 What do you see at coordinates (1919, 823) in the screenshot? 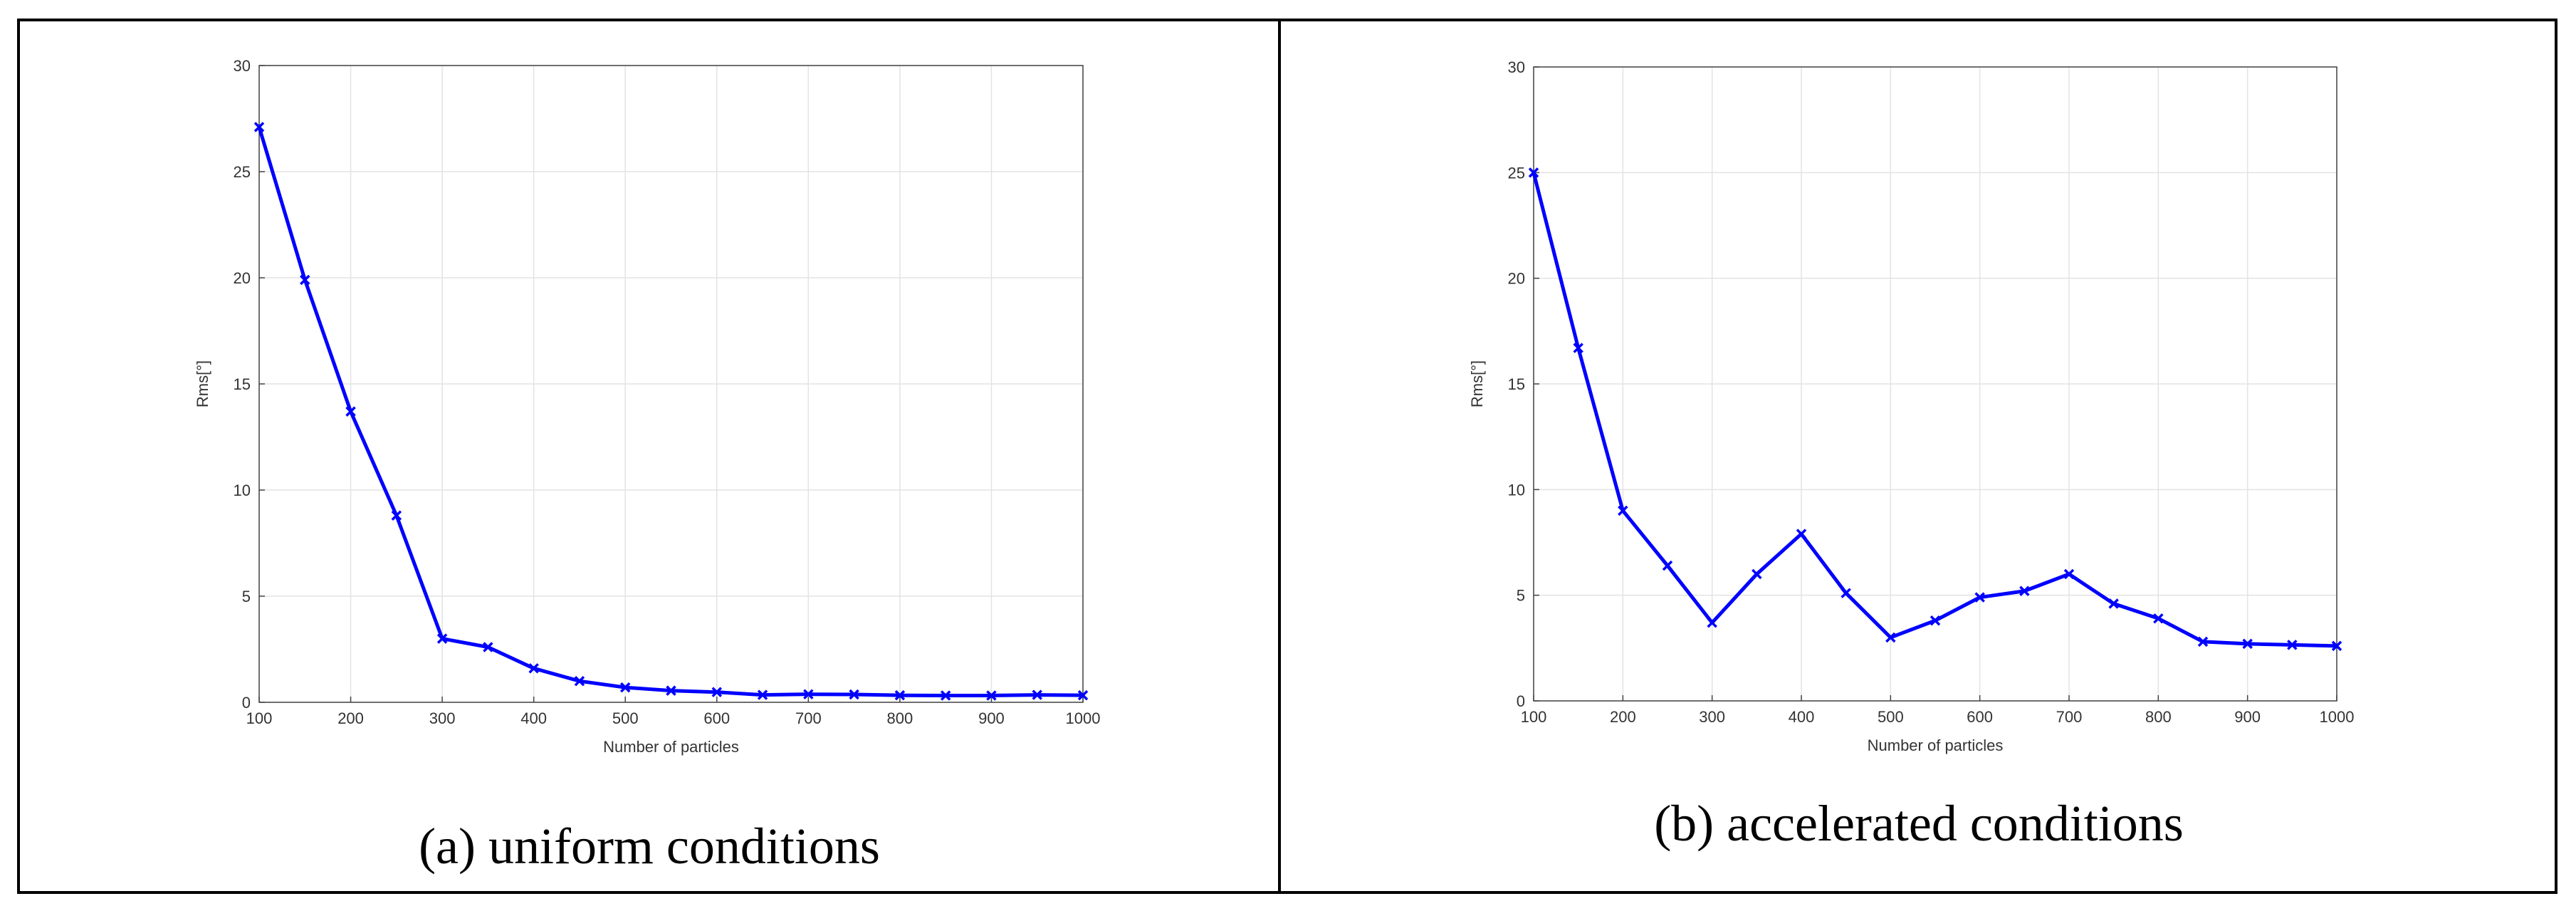
I see `caption-b: (b) accelerated conditions` at bounding box center [1919, 823].